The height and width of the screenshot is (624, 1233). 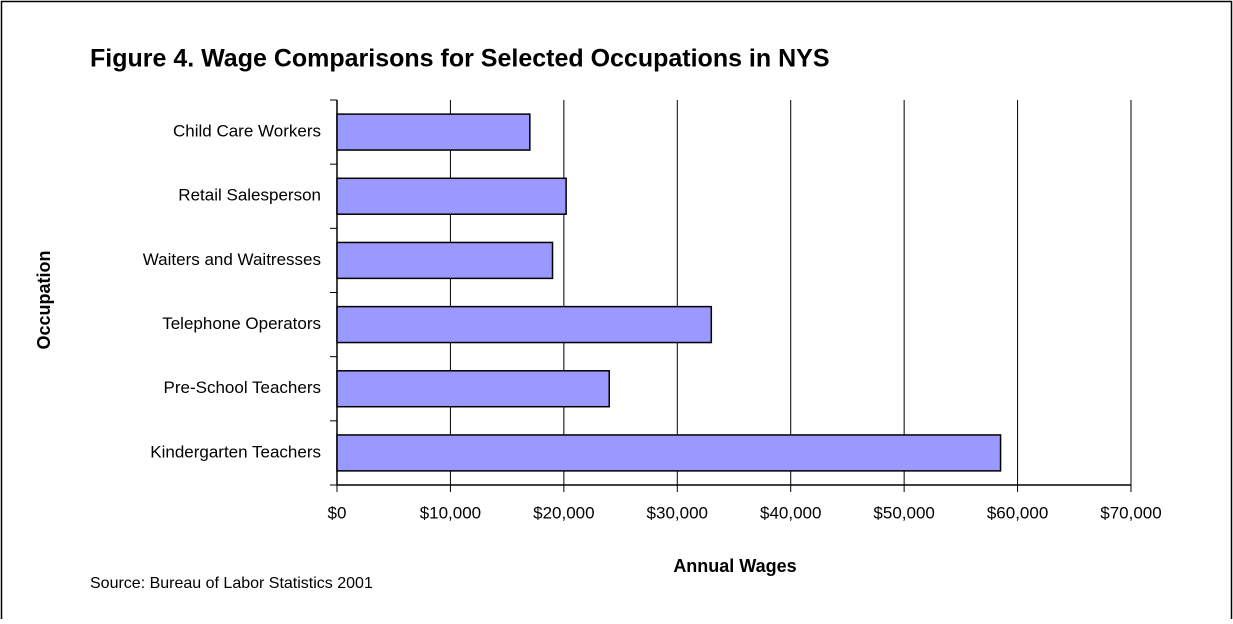 I want to click on x-tick-label: $40,000, so click(x=790, y=512).